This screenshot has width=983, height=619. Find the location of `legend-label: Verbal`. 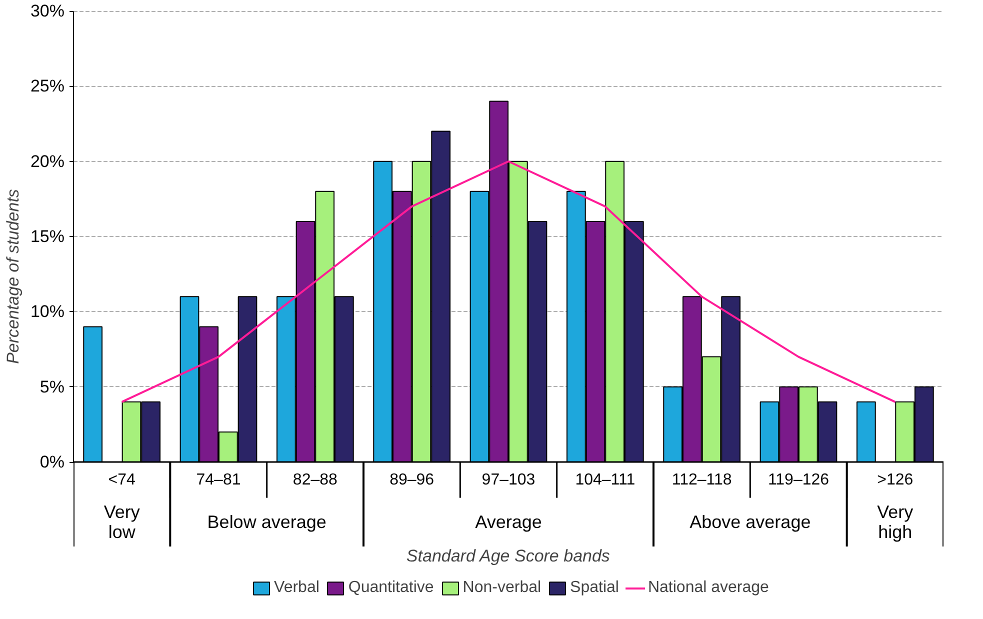

legend-label: Verbal is located at coordinates (297, 587).